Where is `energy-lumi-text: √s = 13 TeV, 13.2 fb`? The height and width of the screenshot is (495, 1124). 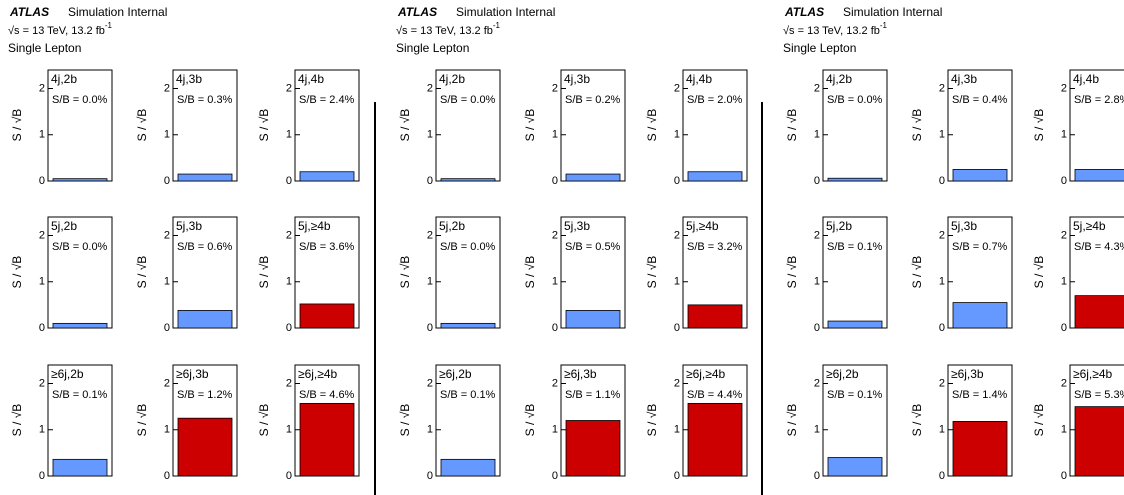
energy-lumi-text: √s = 13 TeV, 13.2 fb is located at coordinates (831, 31).